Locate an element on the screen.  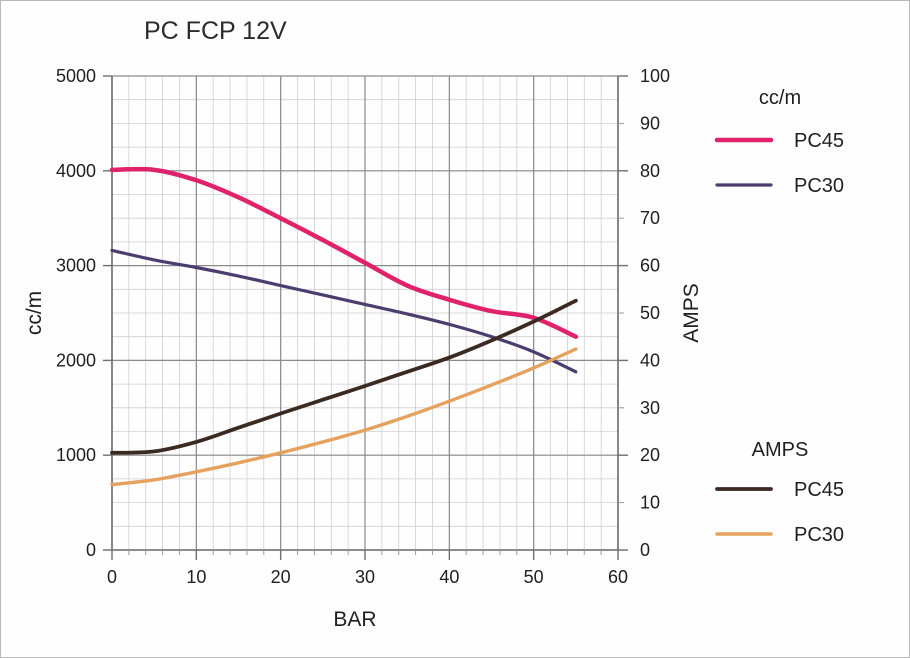
y2-axis-tick-label: 60 is located at coordinates (650, 266).